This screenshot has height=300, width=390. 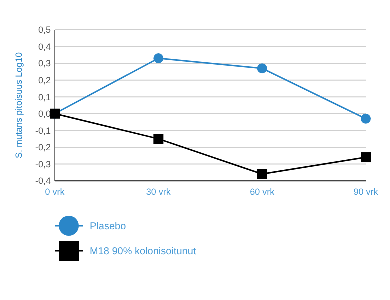 I want to click on legend-label: Plasebo, so click(x=108, y=227).